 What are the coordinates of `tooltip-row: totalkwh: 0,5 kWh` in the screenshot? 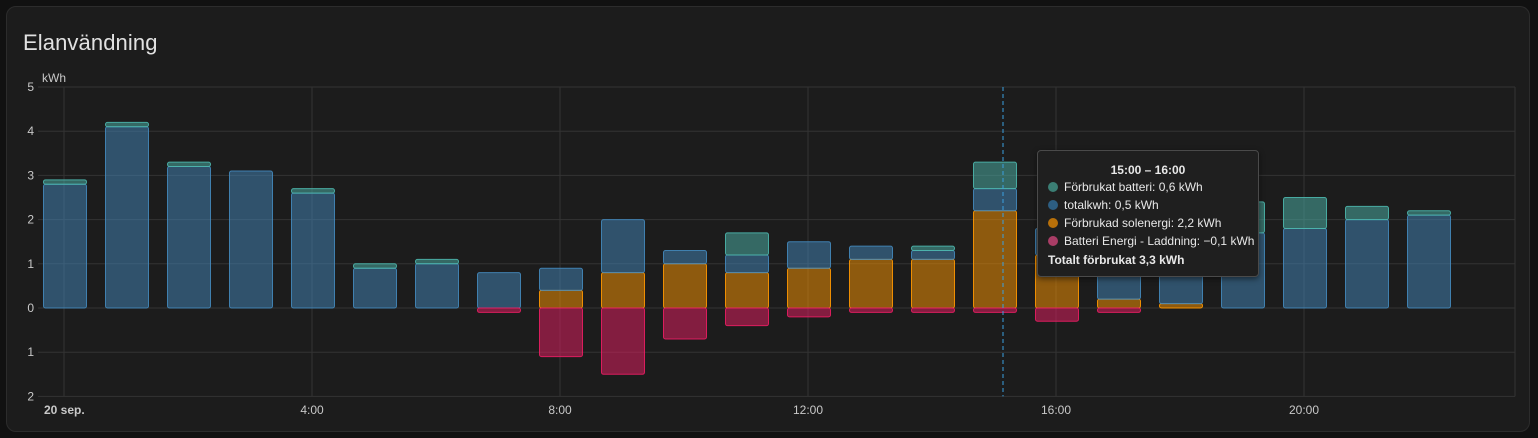 It's located at (1103, 205).